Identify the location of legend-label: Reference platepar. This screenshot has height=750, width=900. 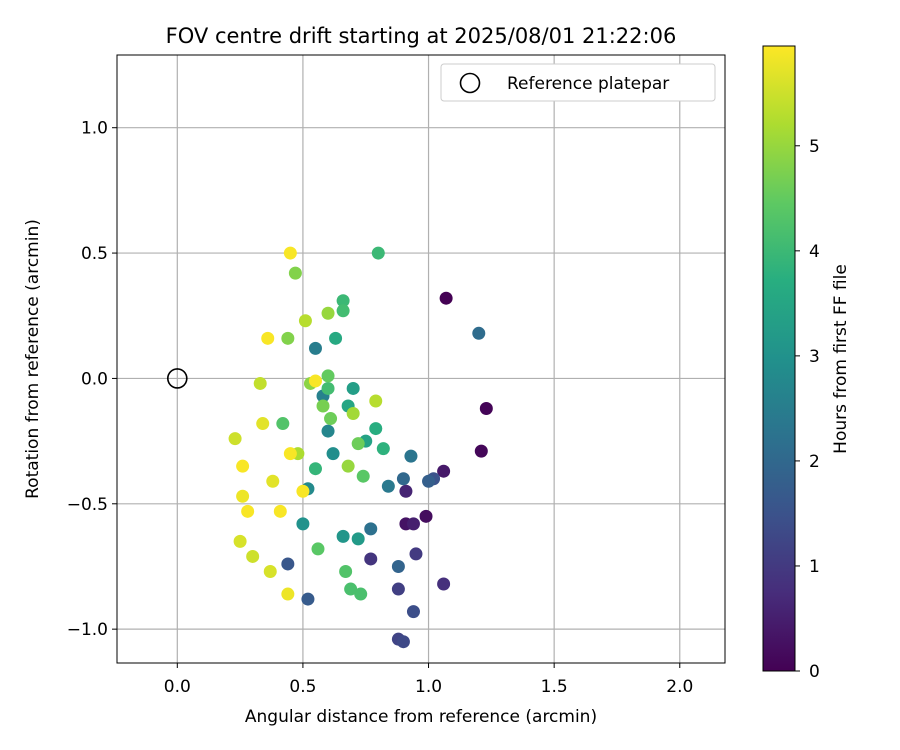
(588, 84).